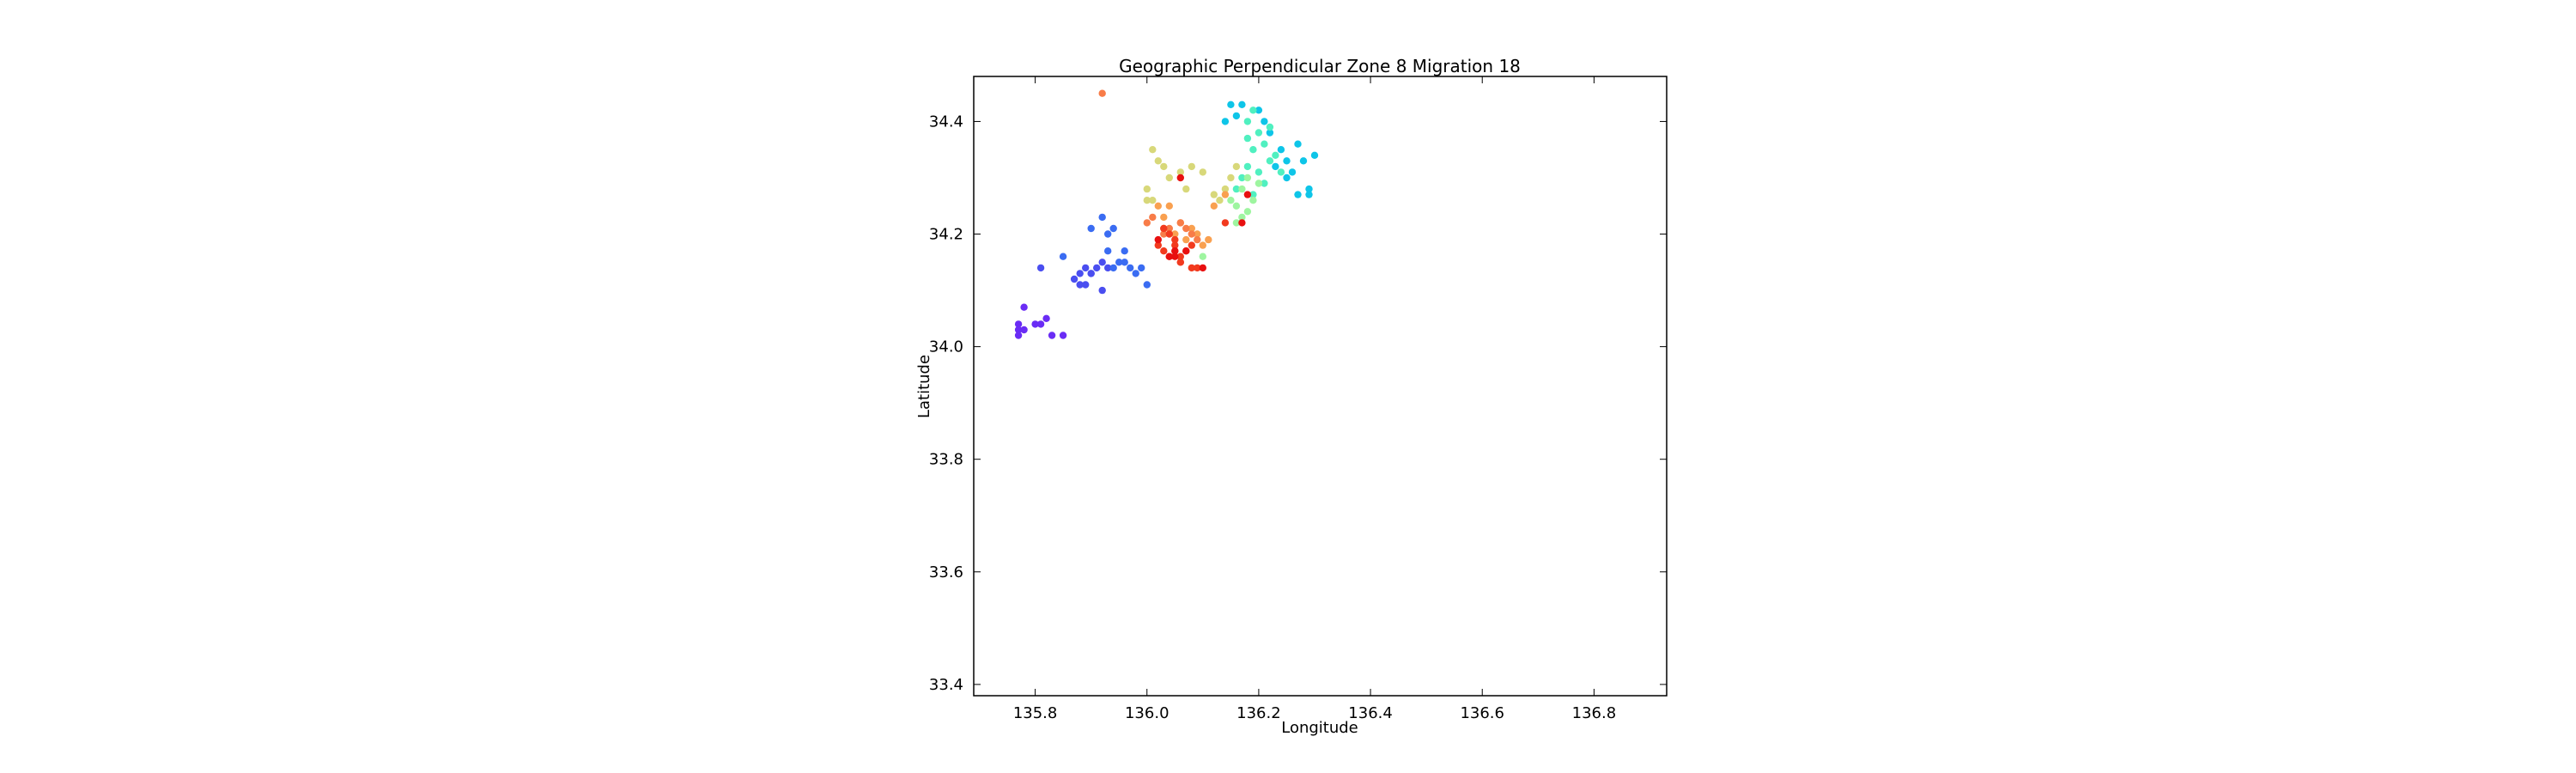 The height and width of the screenshot is (773, 2576). What do you see at coordinates (946, 347) in the screenshot?
I see `y-tick-label: 34.0` at bounding box center [946, 347].